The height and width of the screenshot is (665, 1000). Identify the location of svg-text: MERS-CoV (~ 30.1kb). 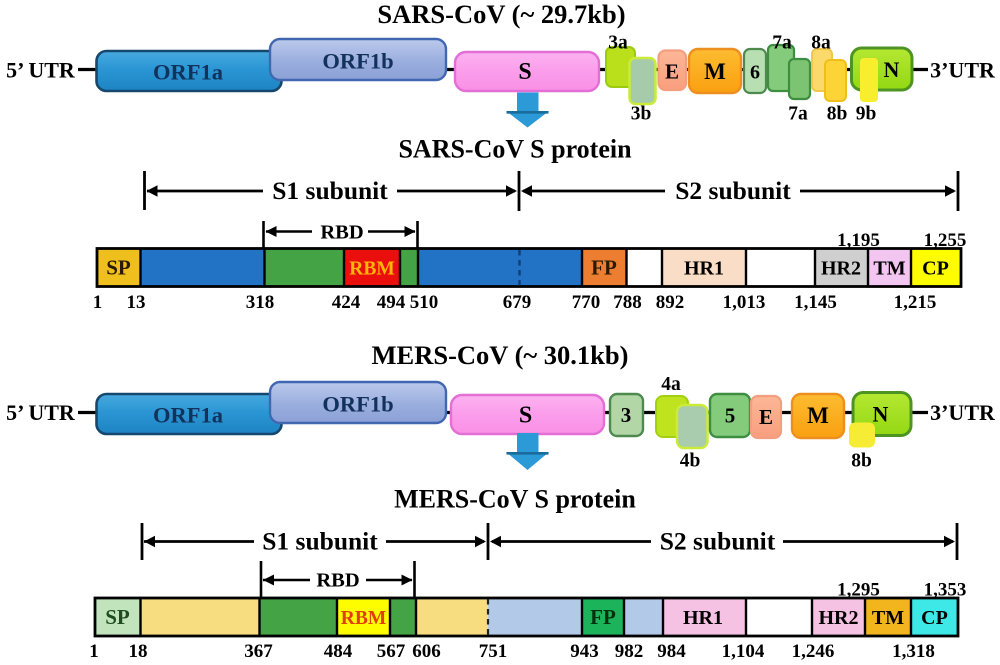
(500, 355).